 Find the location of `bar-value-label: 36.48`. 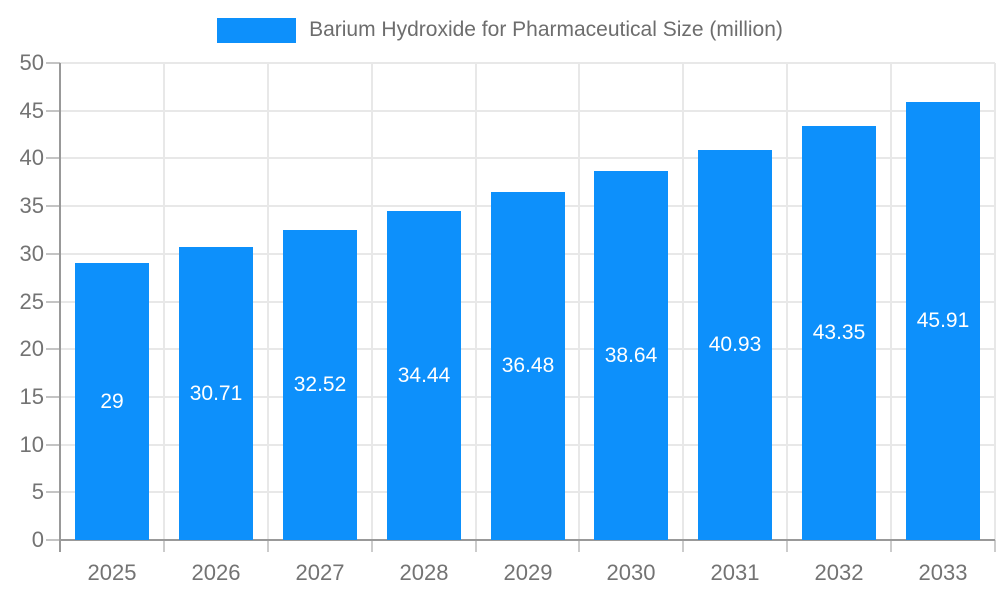

bar-value-label: 36.48 is located at coordinates (528, 365).